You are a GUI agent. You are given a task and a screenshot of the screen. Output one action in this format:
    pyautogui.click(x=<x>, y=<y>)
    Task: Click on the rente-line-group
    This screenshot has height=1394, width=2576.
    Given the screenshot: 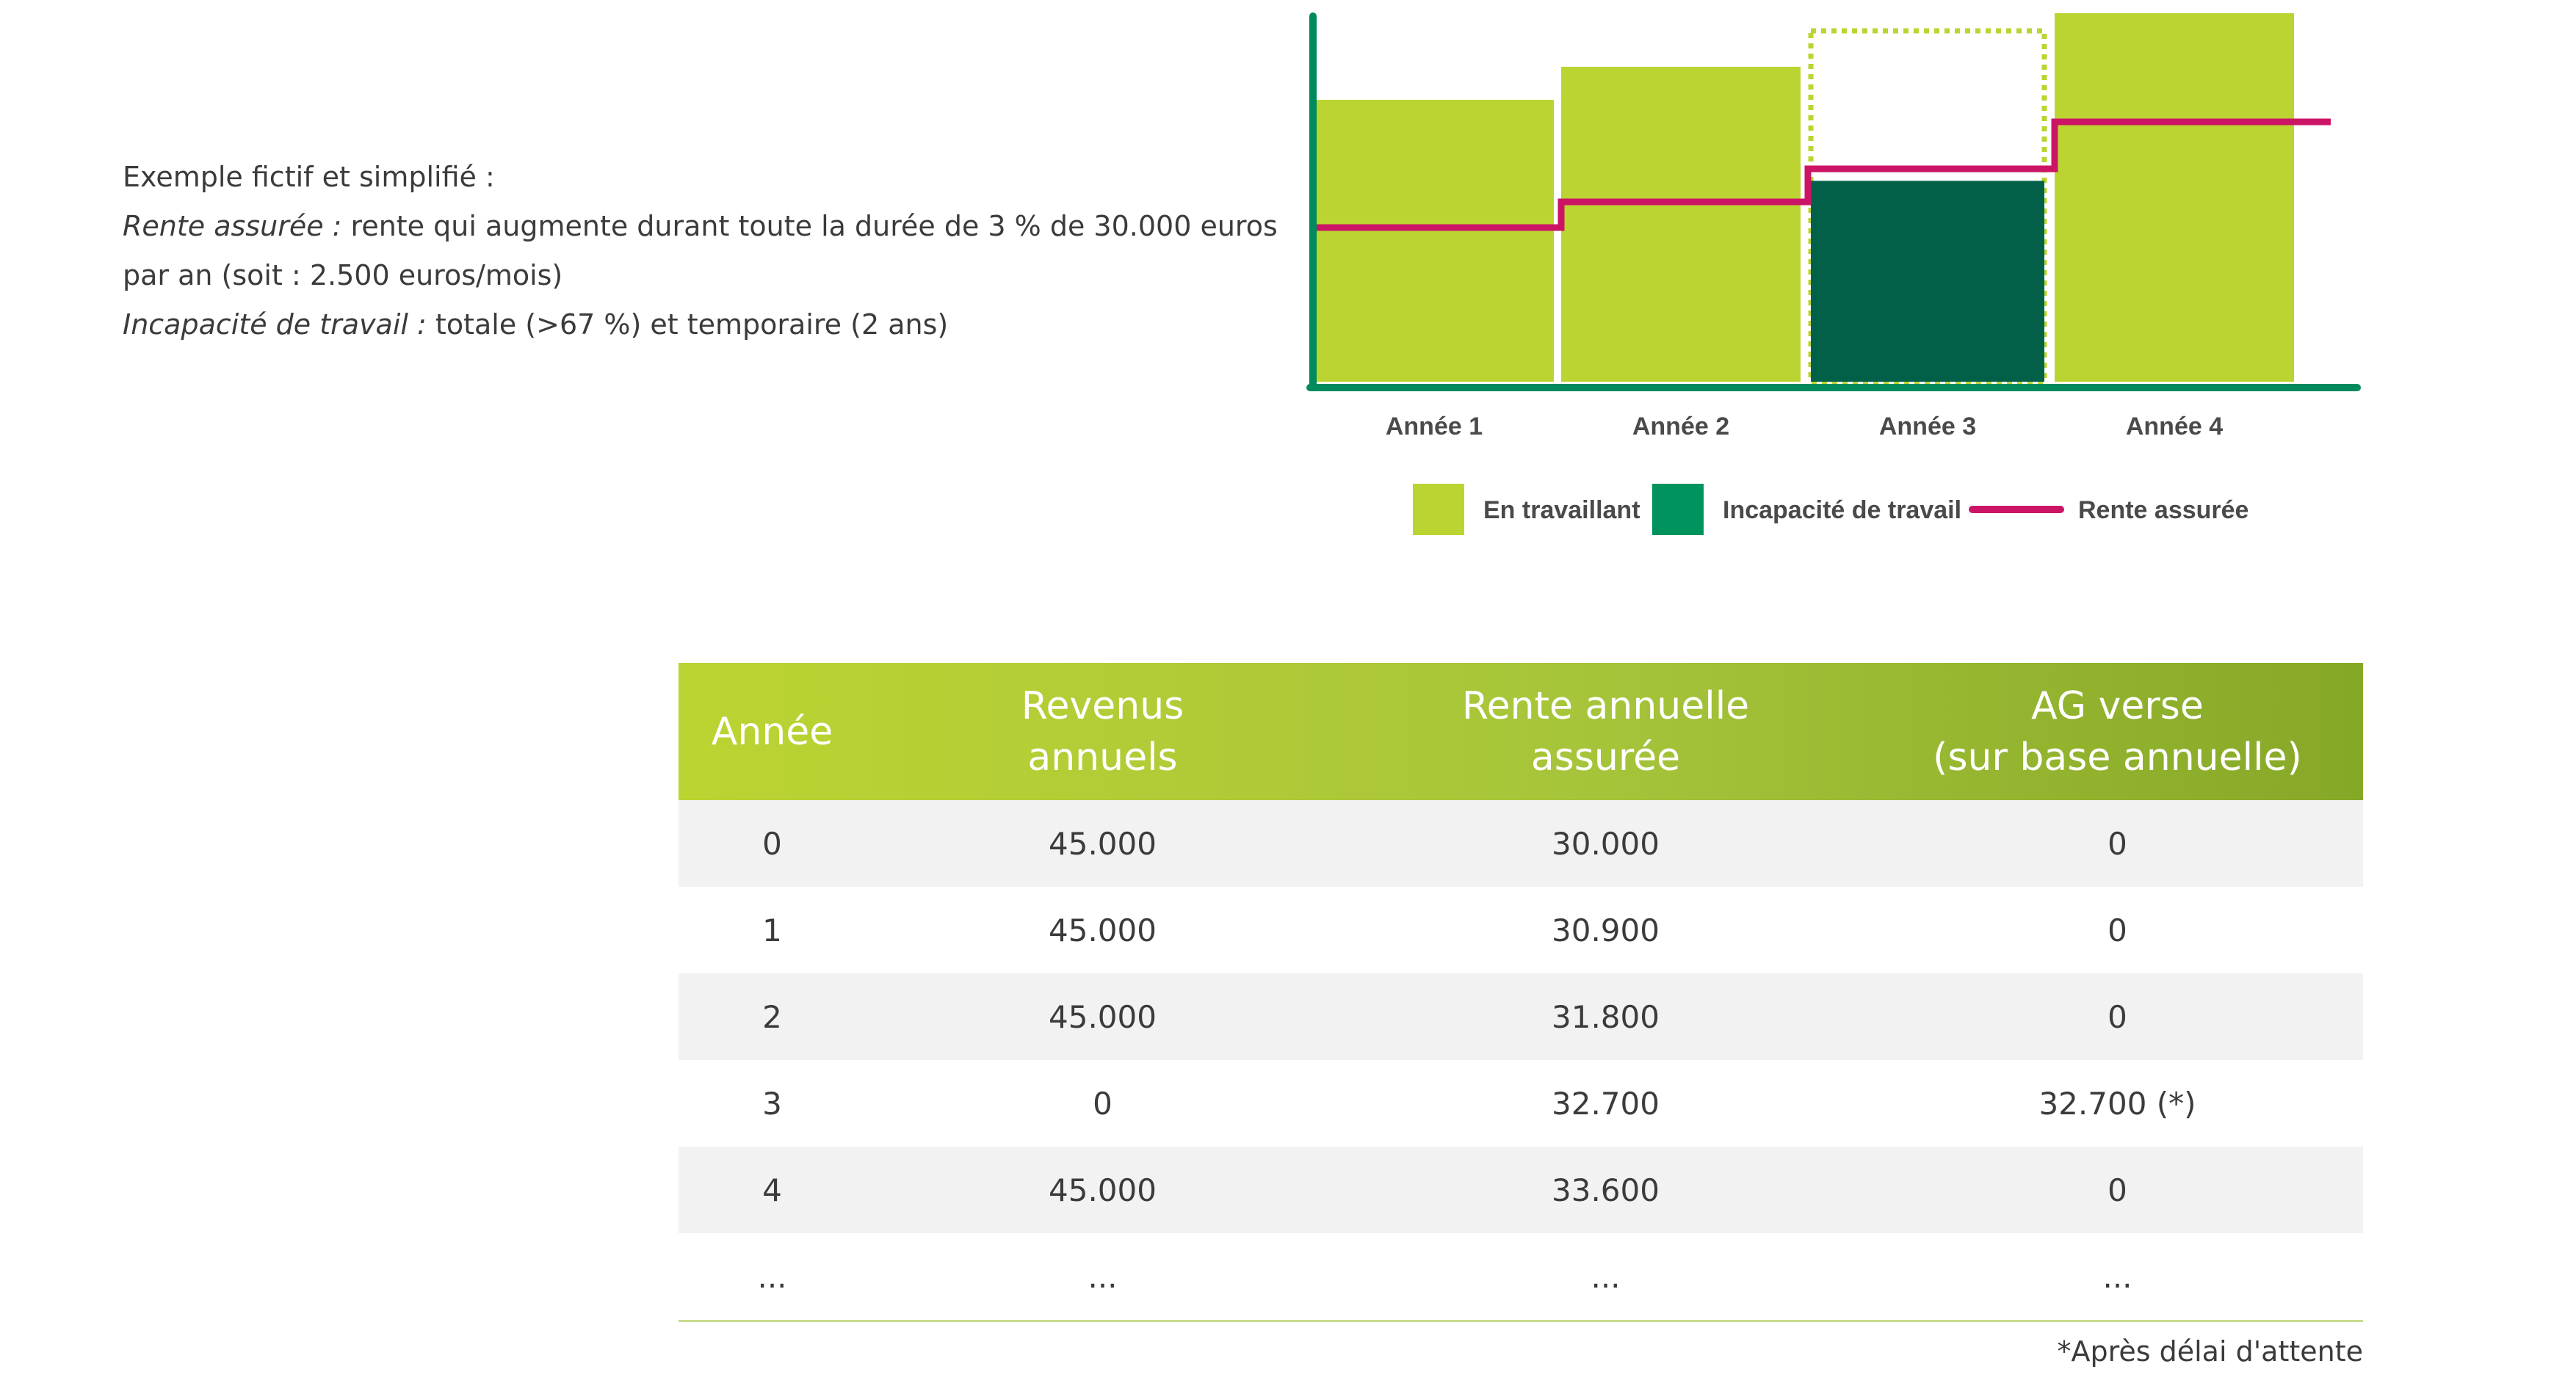 What is the action you would take?
    pyautogui.click(x=1822, y=175)
    